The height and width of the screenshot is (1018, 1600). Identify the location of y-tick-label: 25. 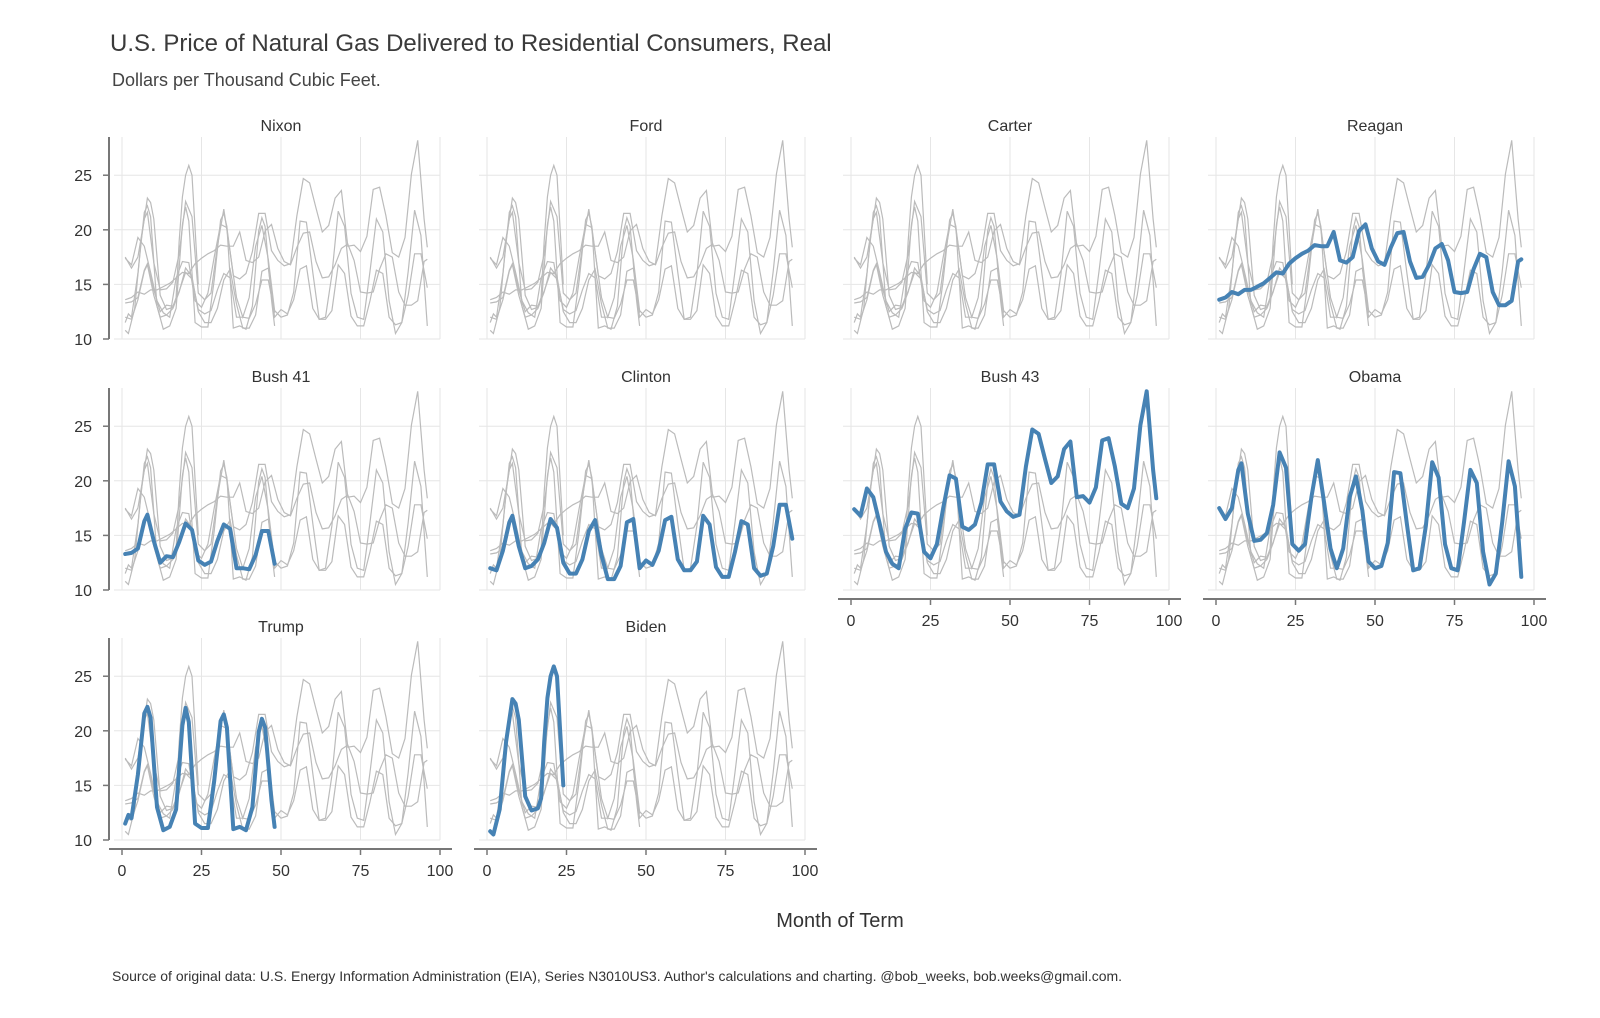
(83, 176).